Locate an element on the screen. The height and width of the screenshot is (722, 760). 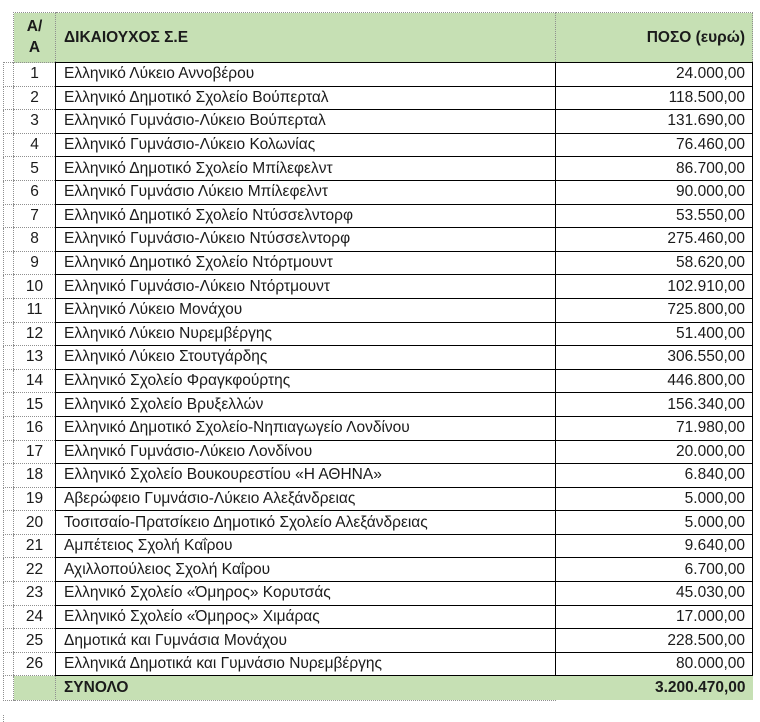
amount-value: 90.000,00 is located at coordinates (654, 192).